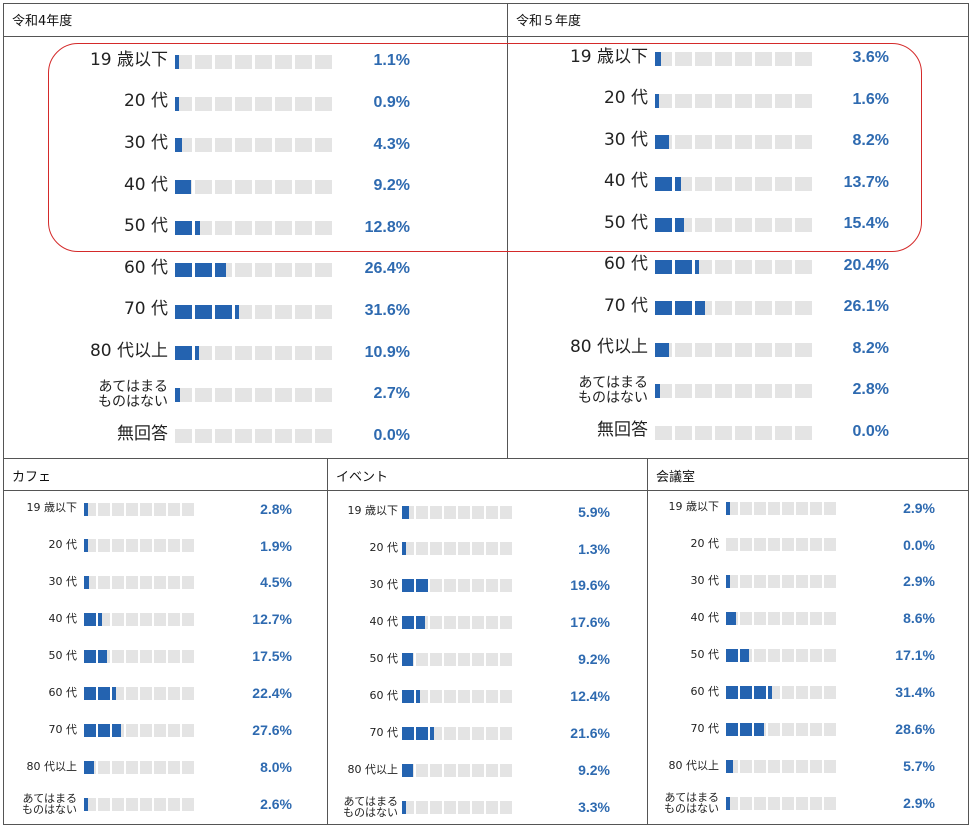 This screenshot has height=831, width=971. What do you see at coordinates (866, 307) in the screenshot?
I see `value-label: 26.1%` at bounding box center [866, 307].